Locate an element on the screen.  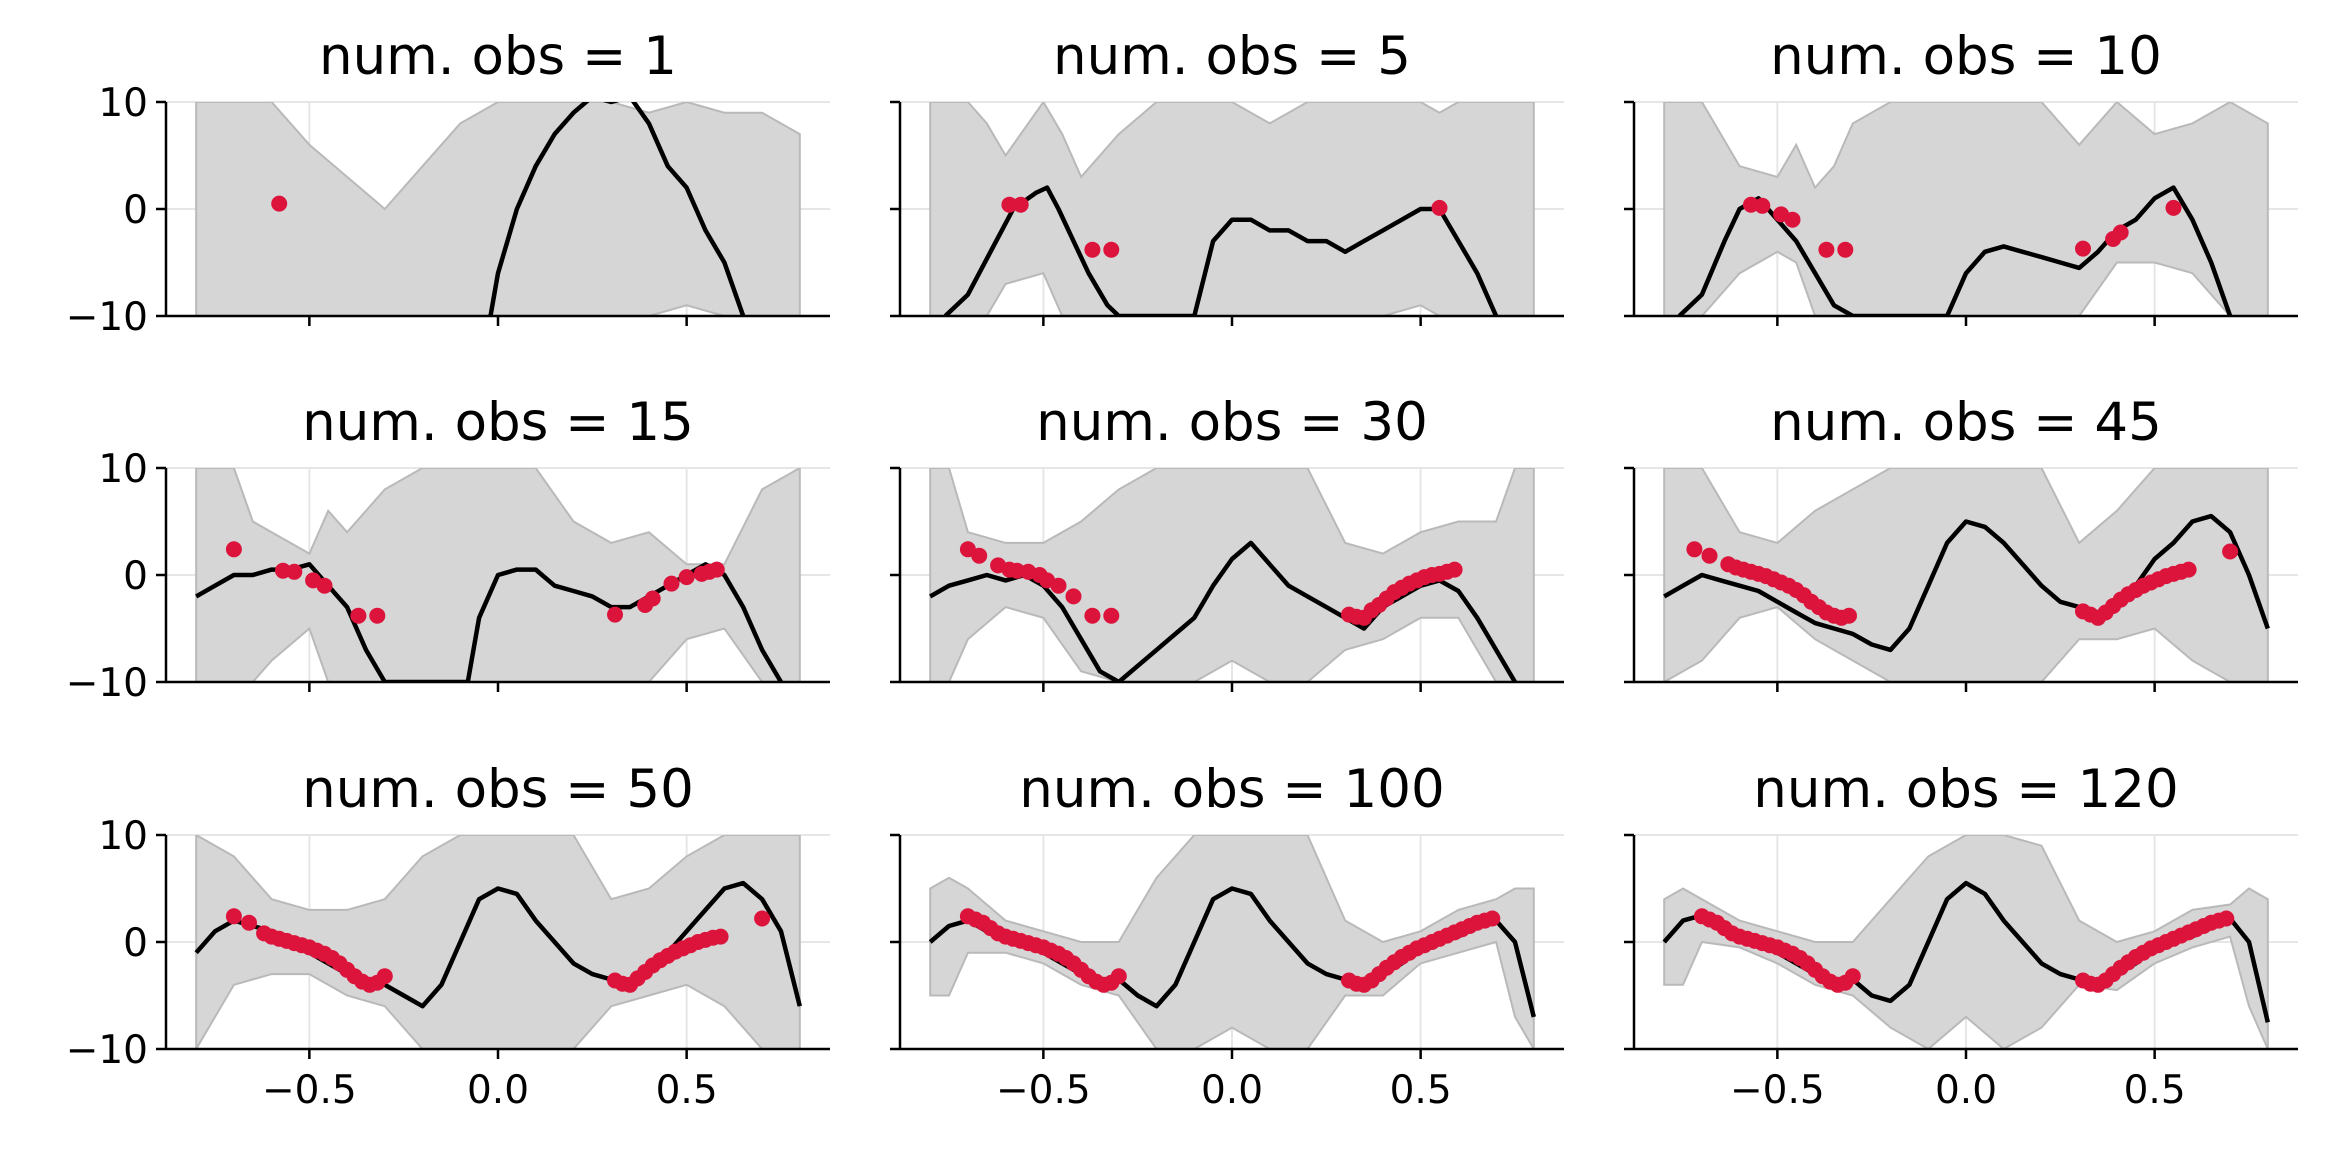
subplot-5: num. obs = 30 is located at coordinates (1227, 542).